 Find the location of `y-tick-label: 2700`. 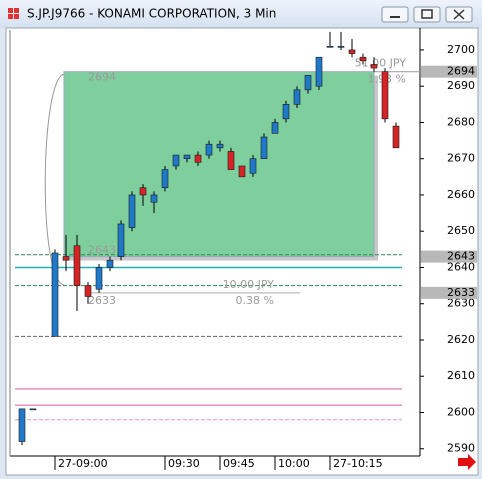

y-tick-label: 2700 is located at coordinates (461, 49).